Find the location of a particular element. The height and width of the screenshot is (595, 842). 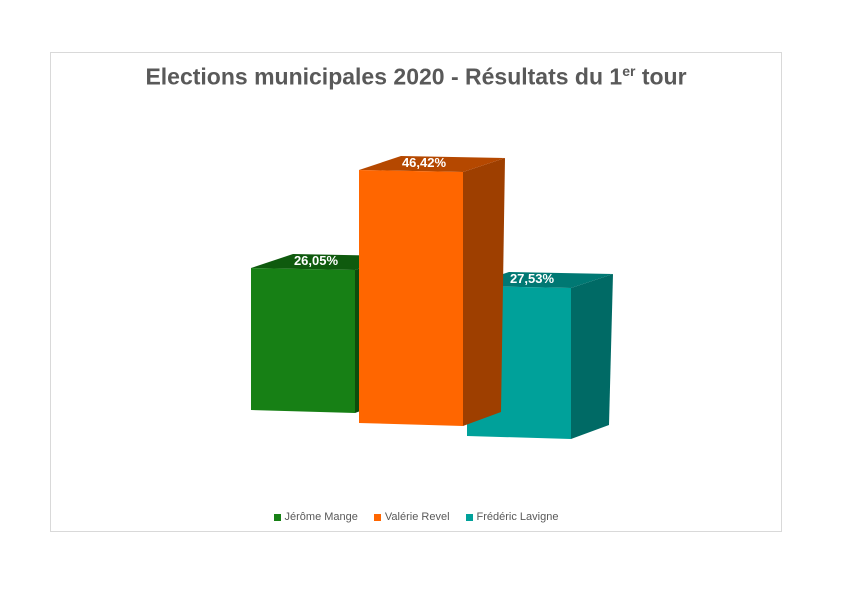

data-label-1: 46,42% is located at coordinates (424, 162).